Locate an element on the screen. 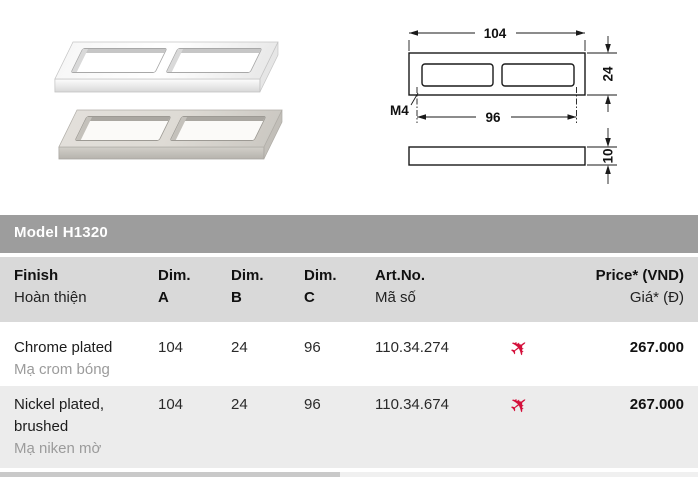 This screenshot has height=477, width=698. header-price: Price* (VND) Giá* (Đ) is located at coordinates (639, 286).